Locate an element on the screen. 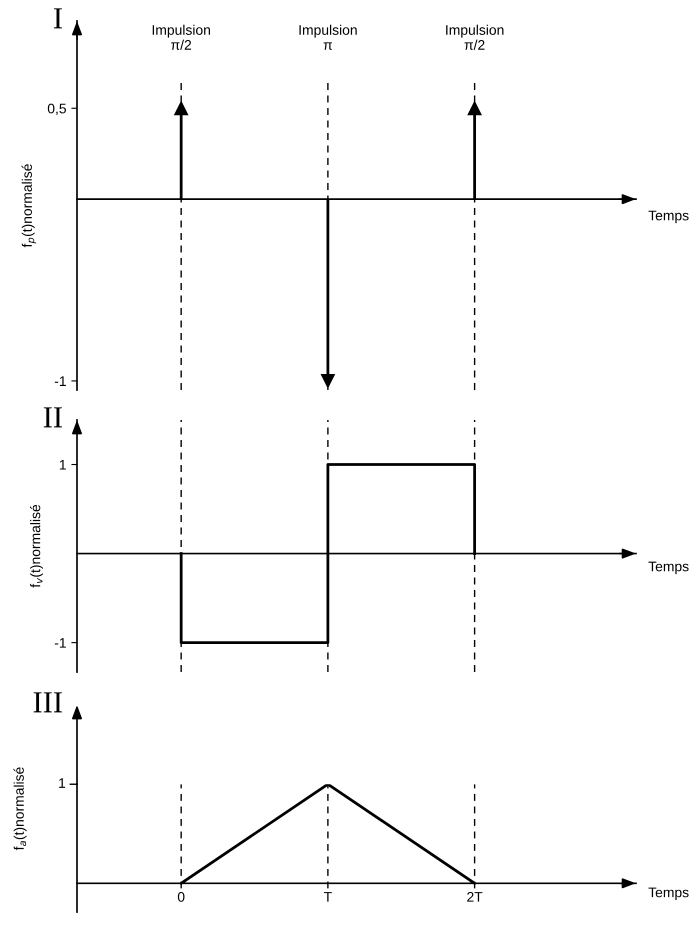  y-tick-label: 1 is located at coordinates (63, 465).